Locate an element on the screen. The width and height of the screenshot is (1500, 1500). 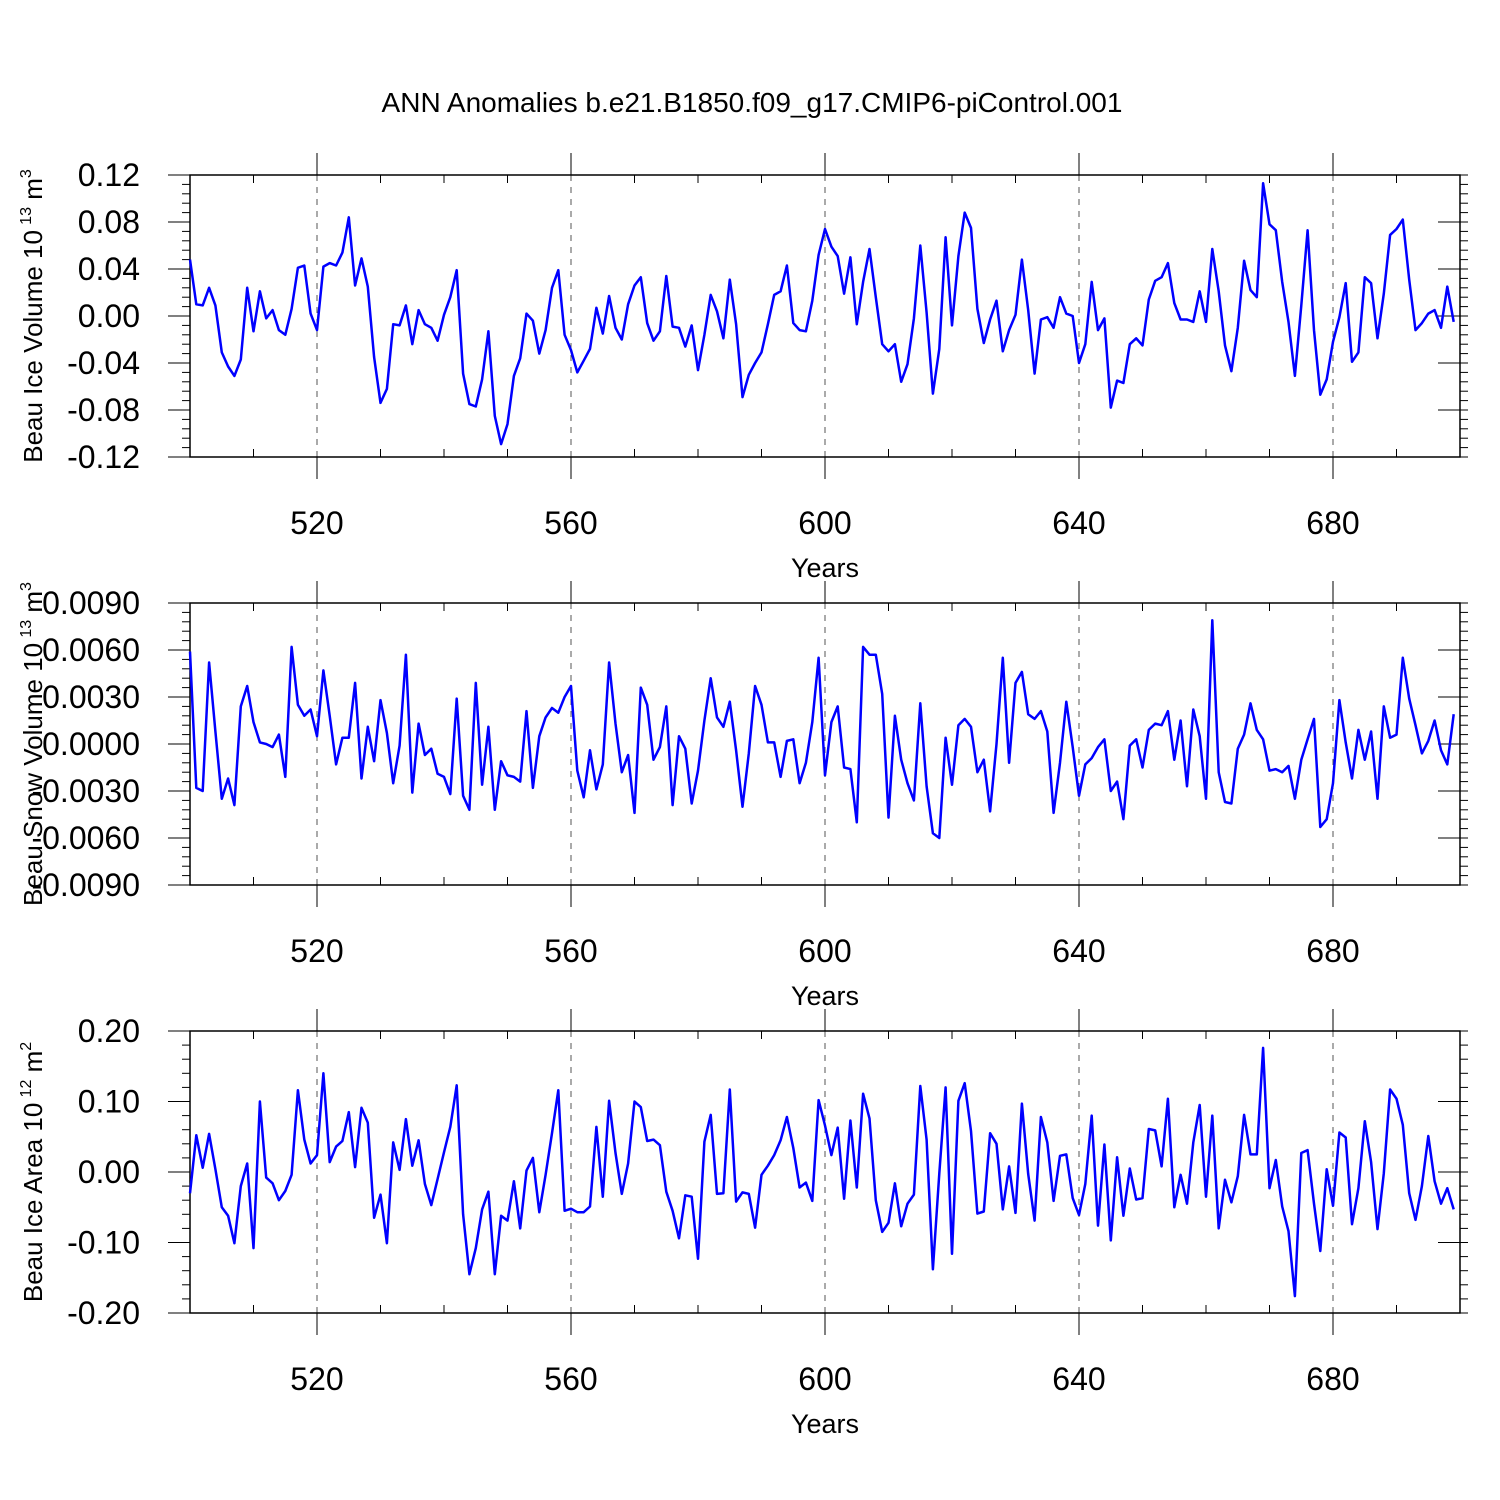
y-tick-label: 0.0060 is located at coordinates (91, 650).